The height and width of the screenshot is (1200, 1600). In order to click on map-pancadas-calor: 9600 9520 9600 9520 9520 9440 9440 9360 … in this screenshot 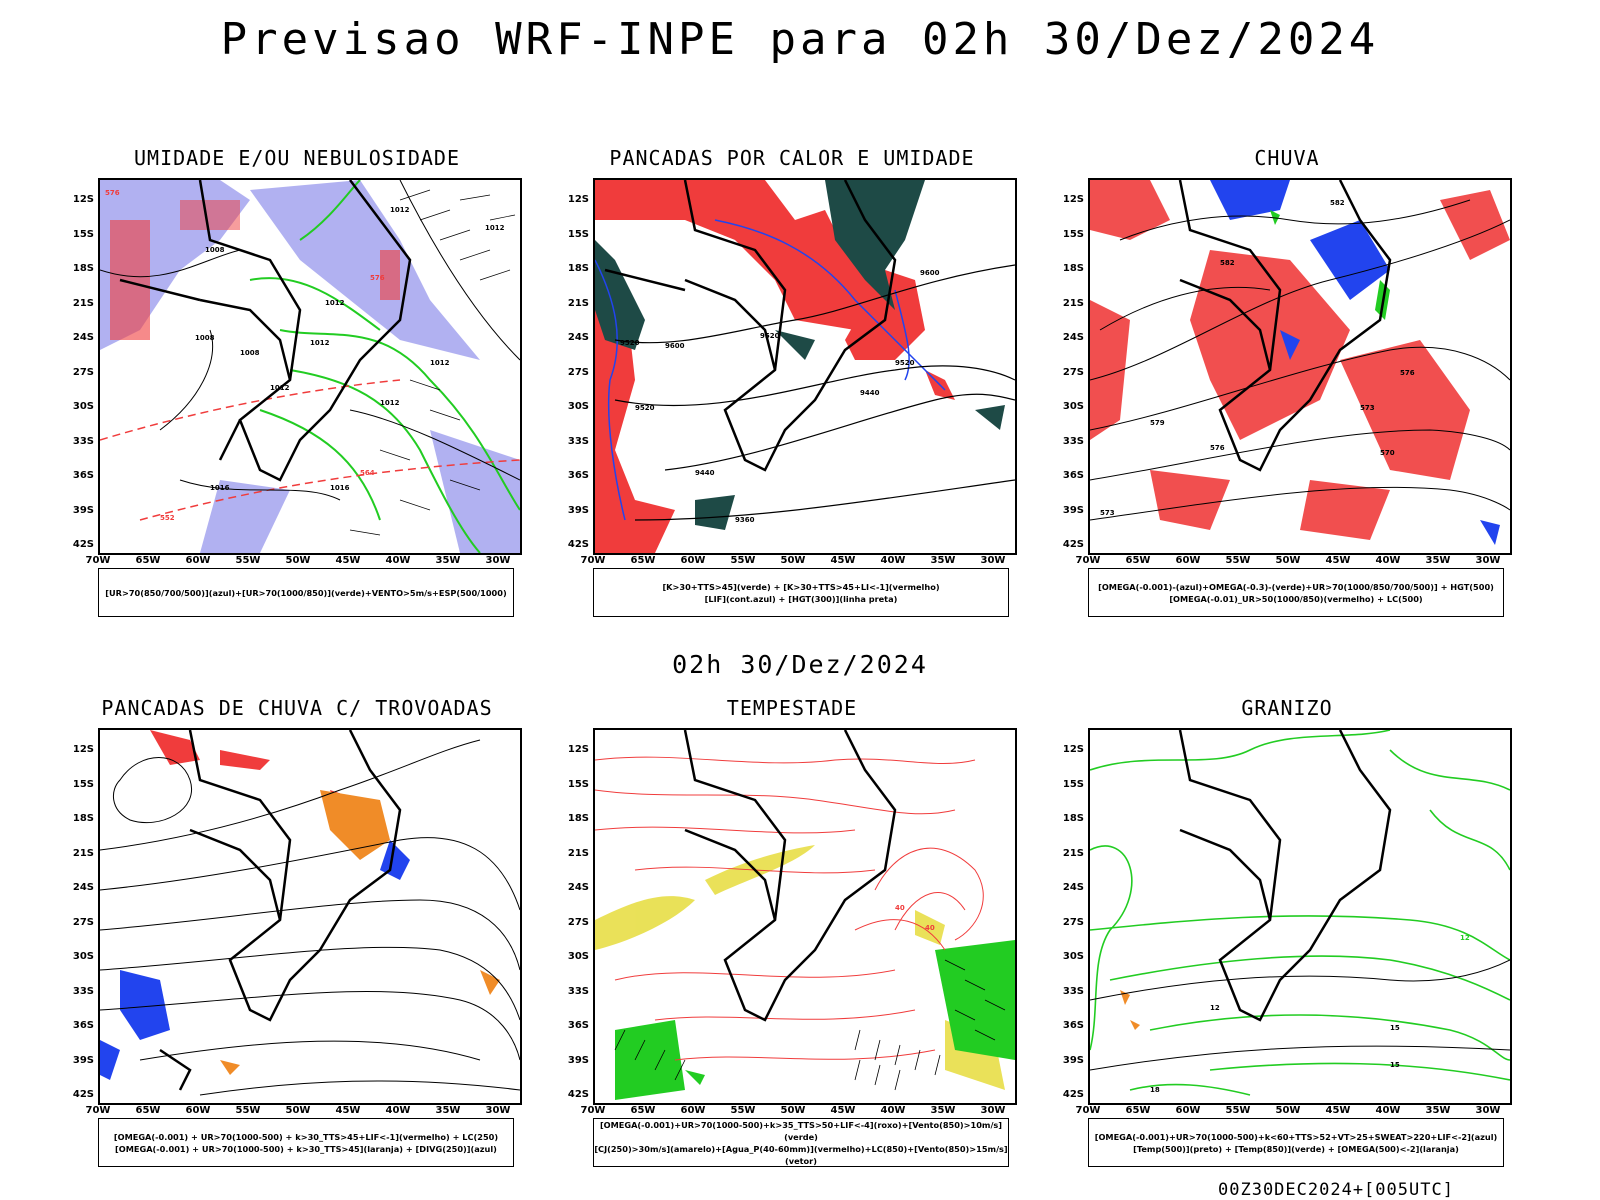, I will do `click(805, 366)`.